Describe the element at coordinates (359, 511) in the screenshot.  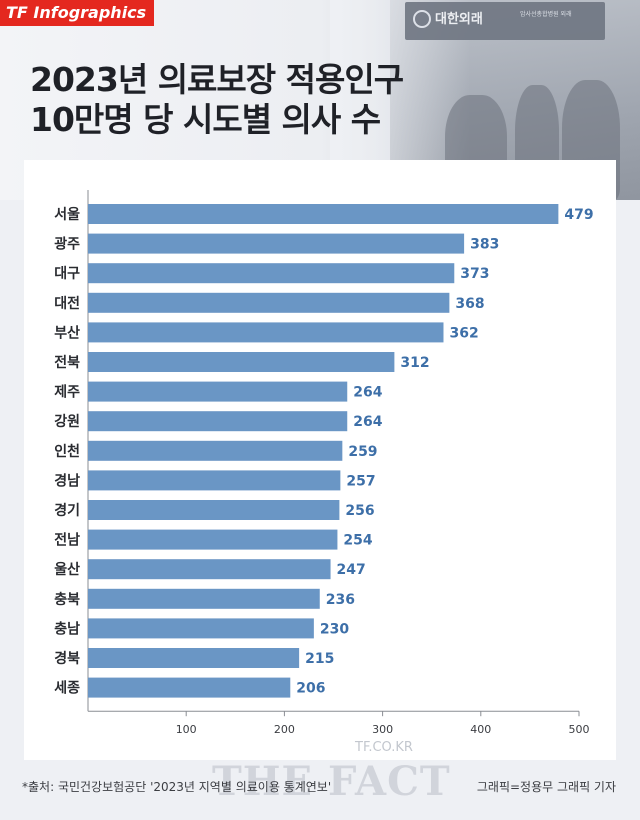
I see `value-label: 256` at that location.